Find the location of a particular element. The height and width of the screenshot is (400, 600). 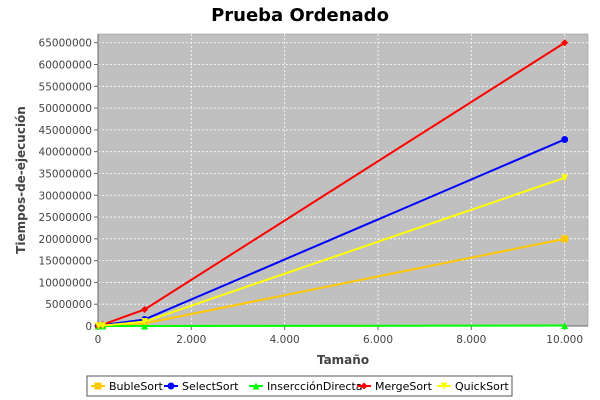

y-tick-label: 0 is located at coordinates (88, 327).